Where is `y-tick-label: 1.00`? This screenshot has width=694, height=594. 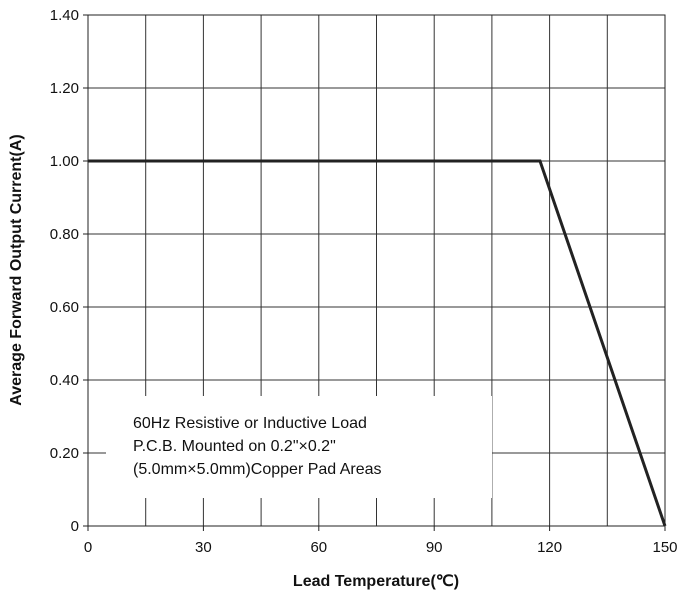
y-tick-label: 1.00 is located at coordinates (64, 161).